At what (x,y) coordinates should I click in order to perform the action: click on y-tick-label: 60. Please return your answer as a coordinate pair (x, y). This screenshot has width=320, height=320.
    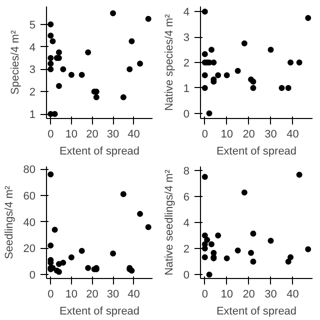
    Looking at the image, I should click on (29, 196).